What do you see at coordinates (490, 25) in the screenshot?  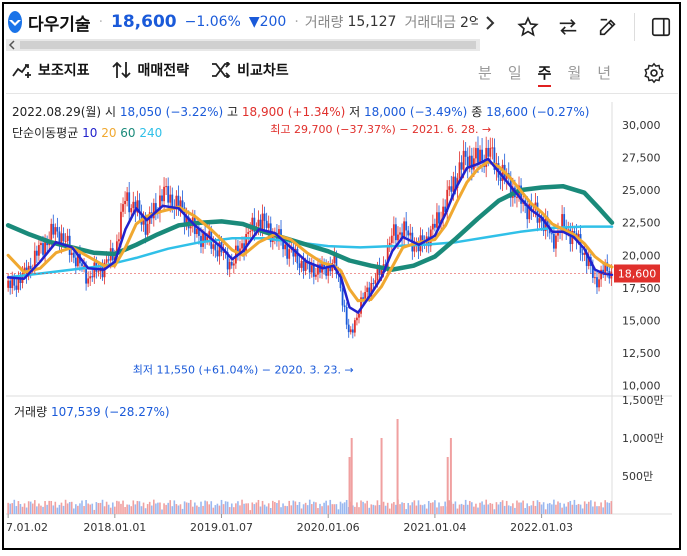 I see `header-scroll-right-icon` at bounding box center [490, 25].